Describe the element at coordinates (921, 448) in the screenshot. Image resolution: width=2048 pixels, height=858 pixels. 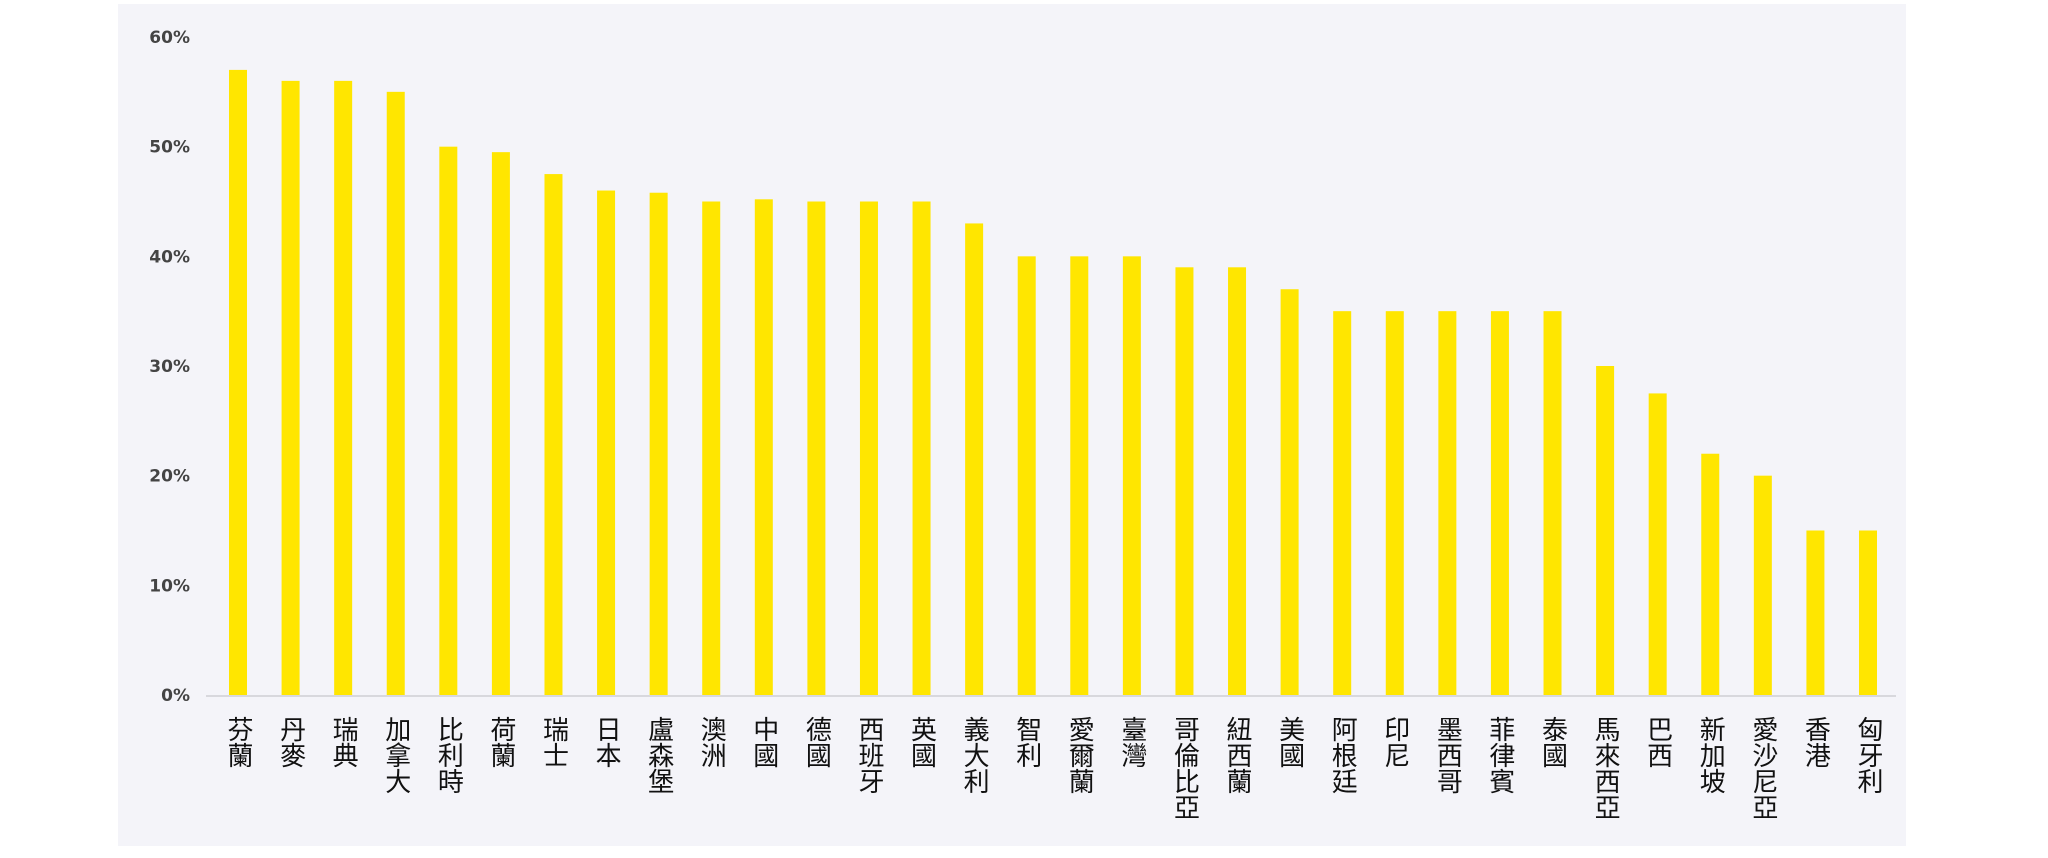
I see `bar-英國` at that location.